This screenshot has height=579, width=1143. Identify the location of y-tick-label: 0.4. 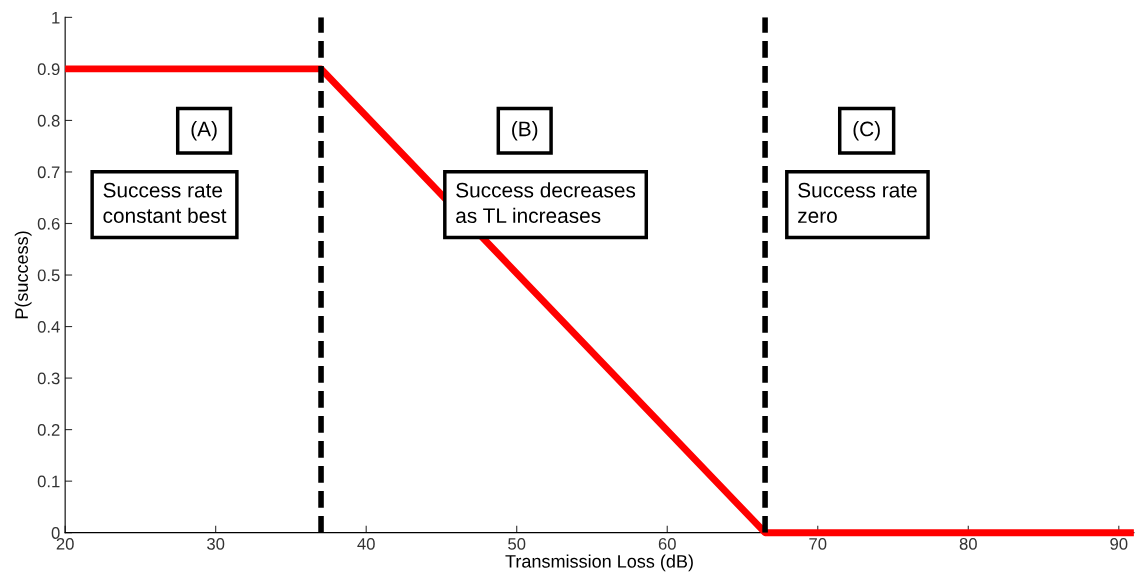
(48, 326).